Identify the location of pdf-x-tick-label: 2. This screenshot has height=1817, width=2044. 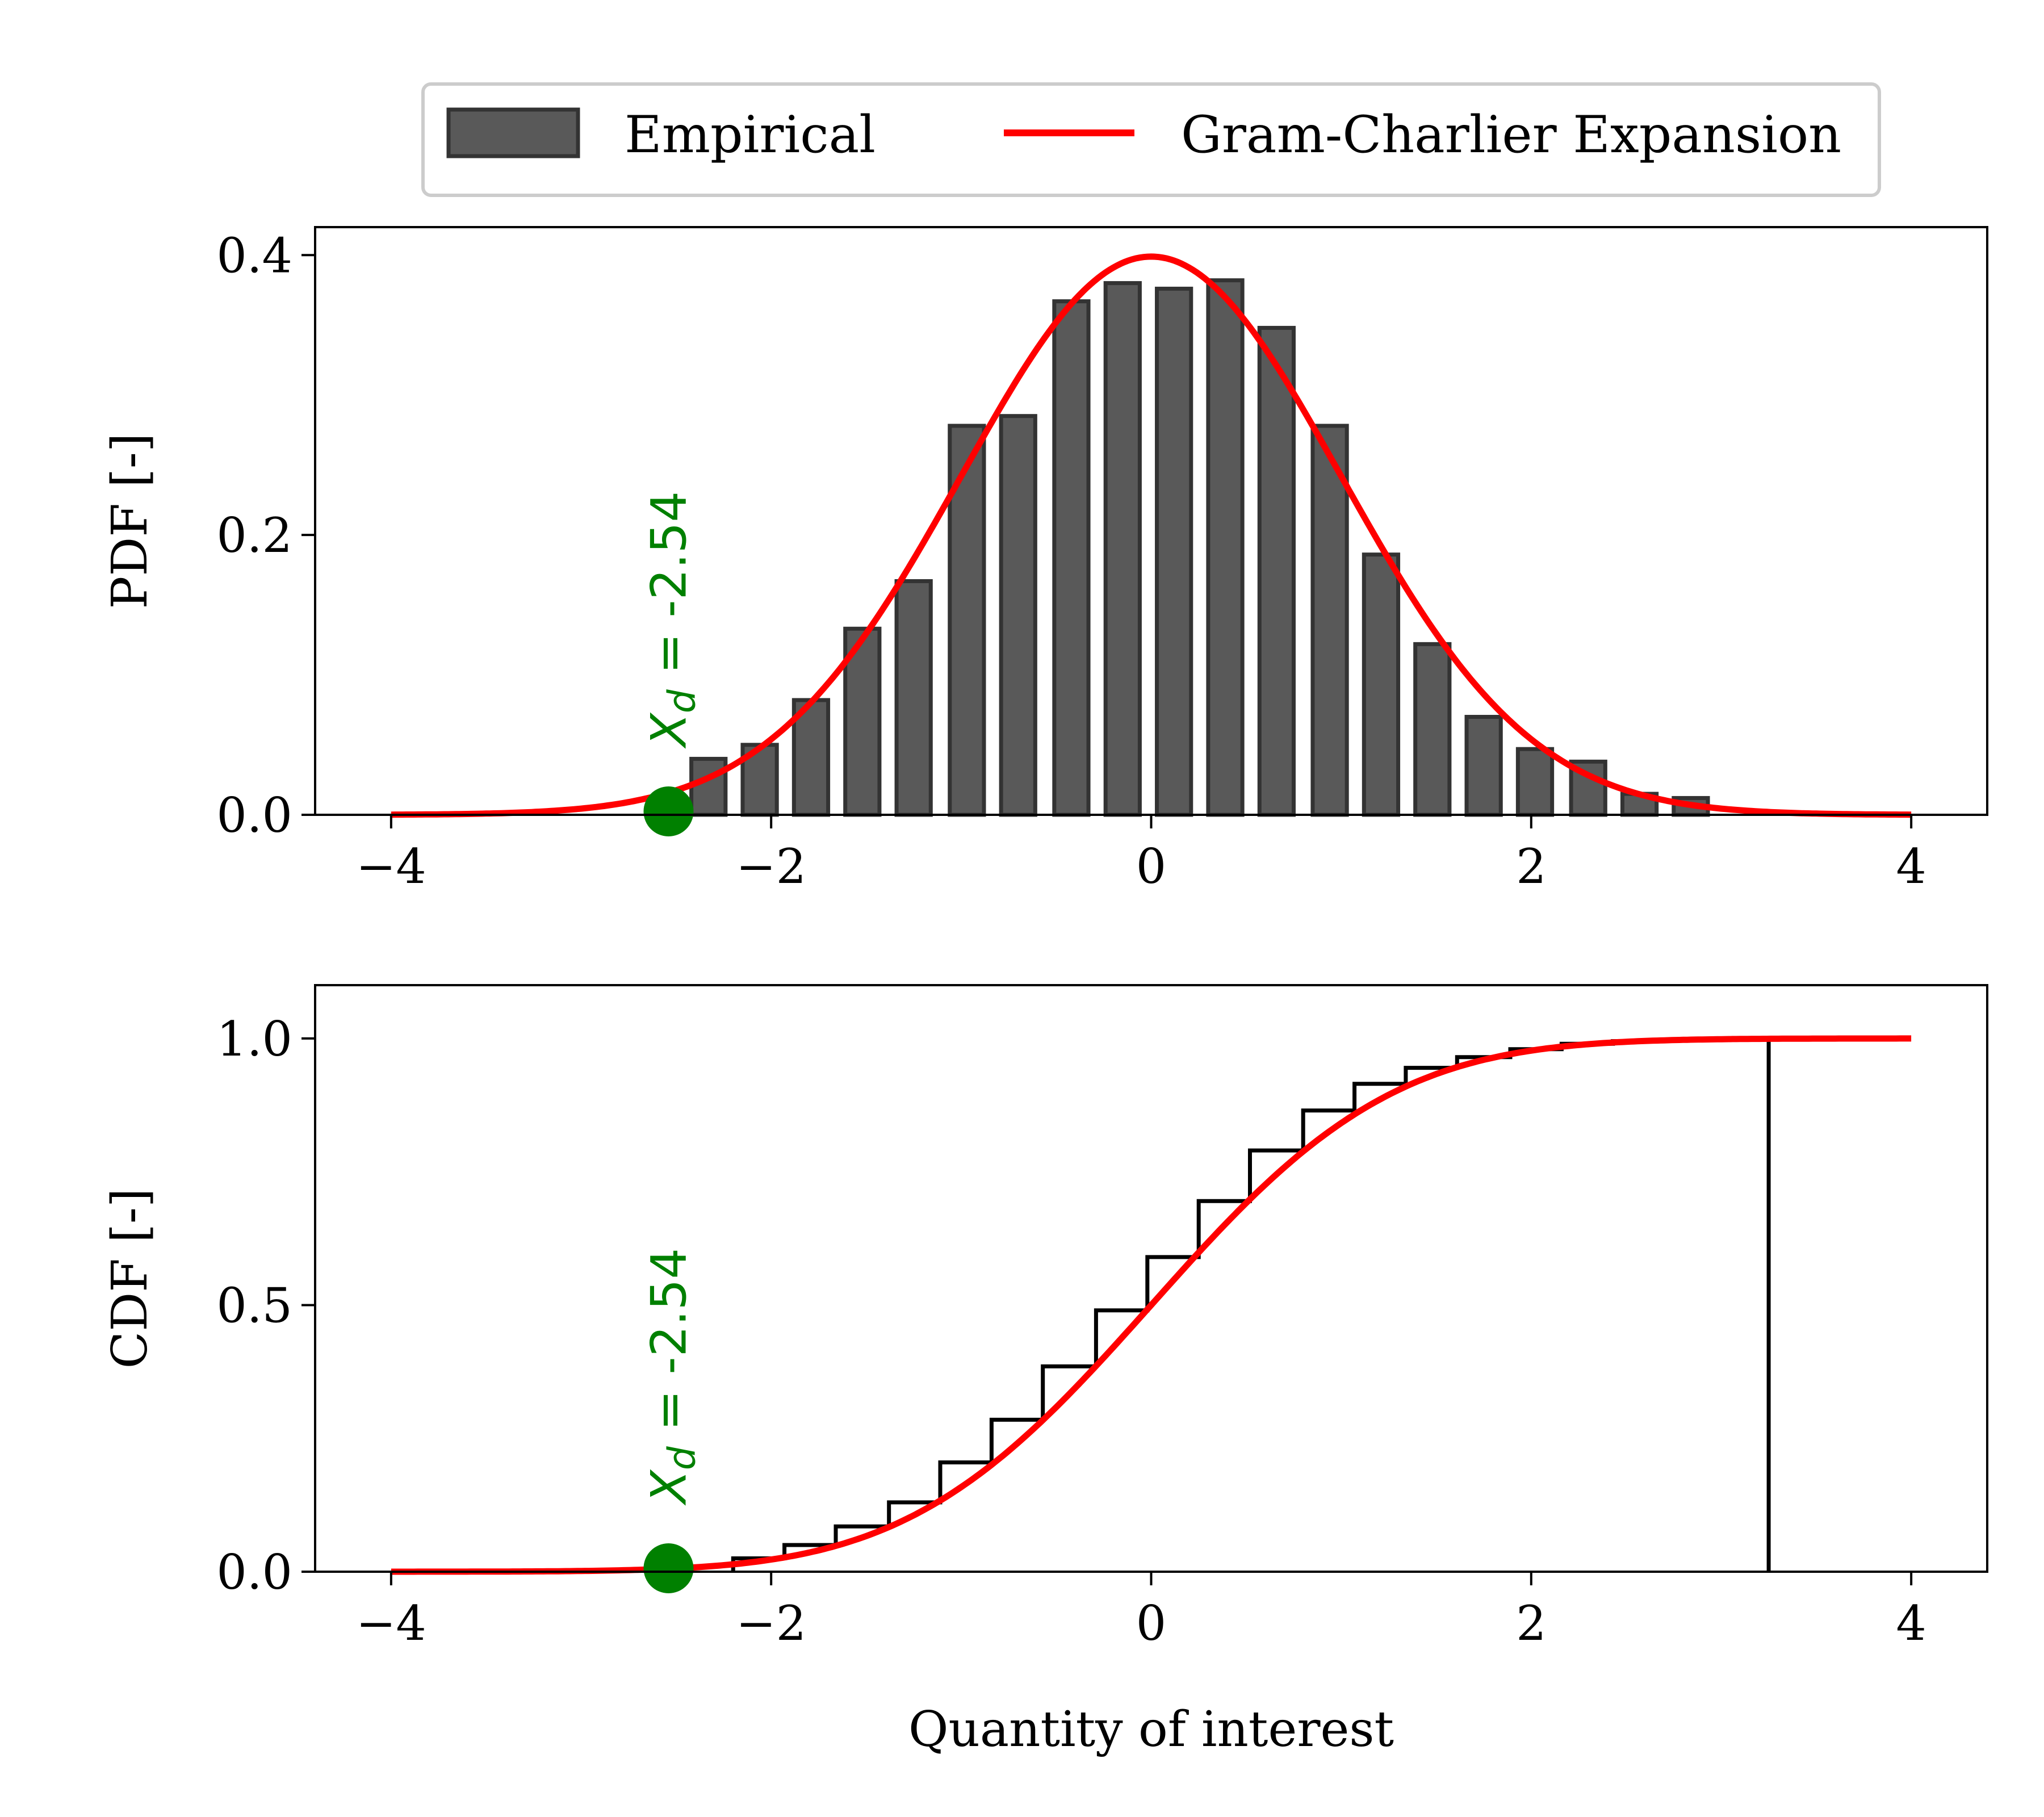
(1531, 867).